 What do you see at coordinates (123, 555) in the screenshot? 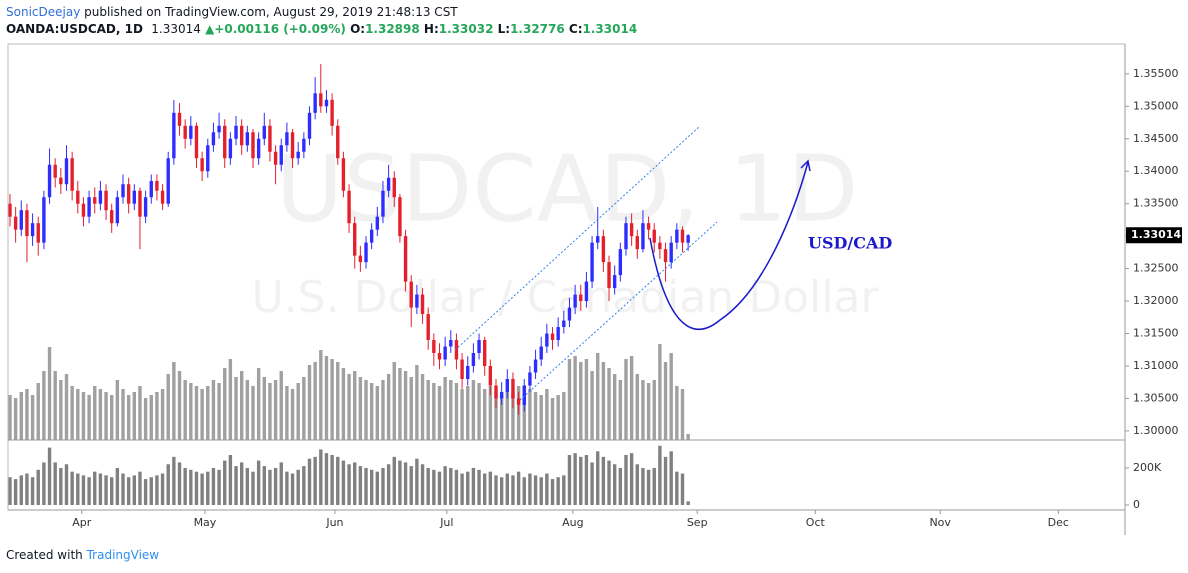
I see `brand: TradingView` at bounding box center [123, 555].